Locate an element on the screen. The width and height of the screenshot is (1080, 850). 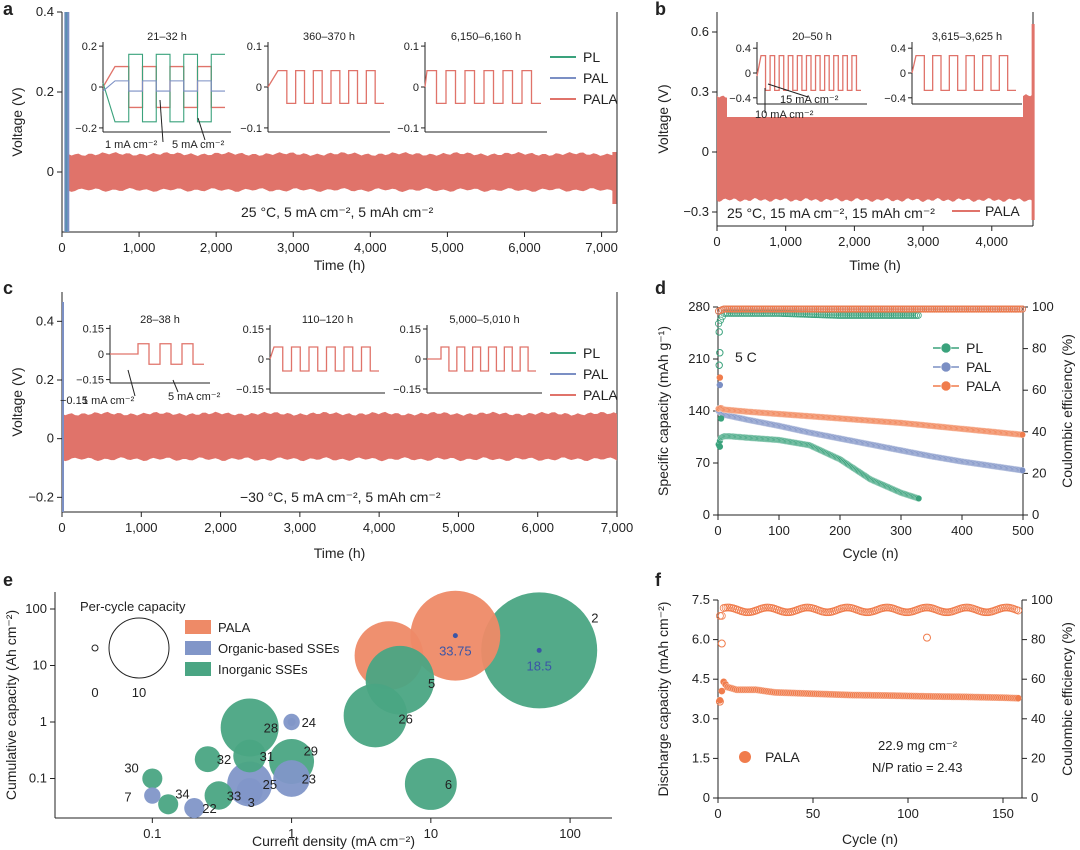
inset-ytick-label: 0.1 is located at coordinates (411, 47).